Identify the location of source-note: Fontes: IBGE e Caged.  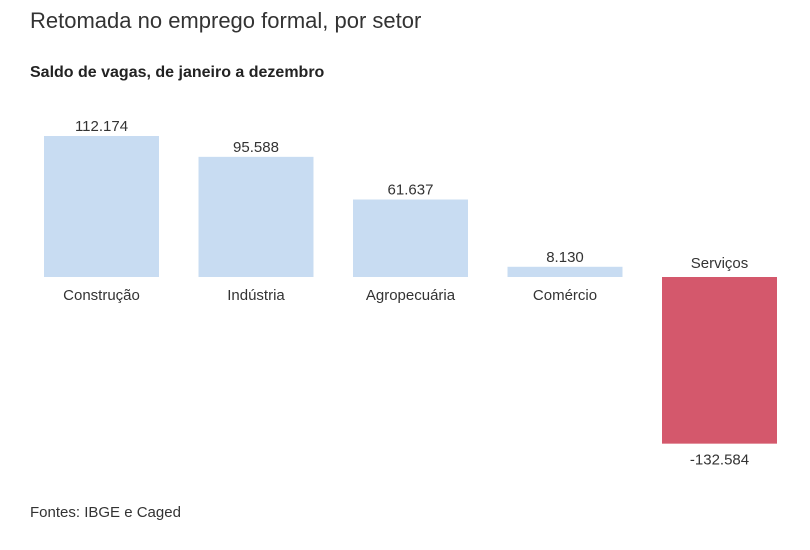
(105, 512).